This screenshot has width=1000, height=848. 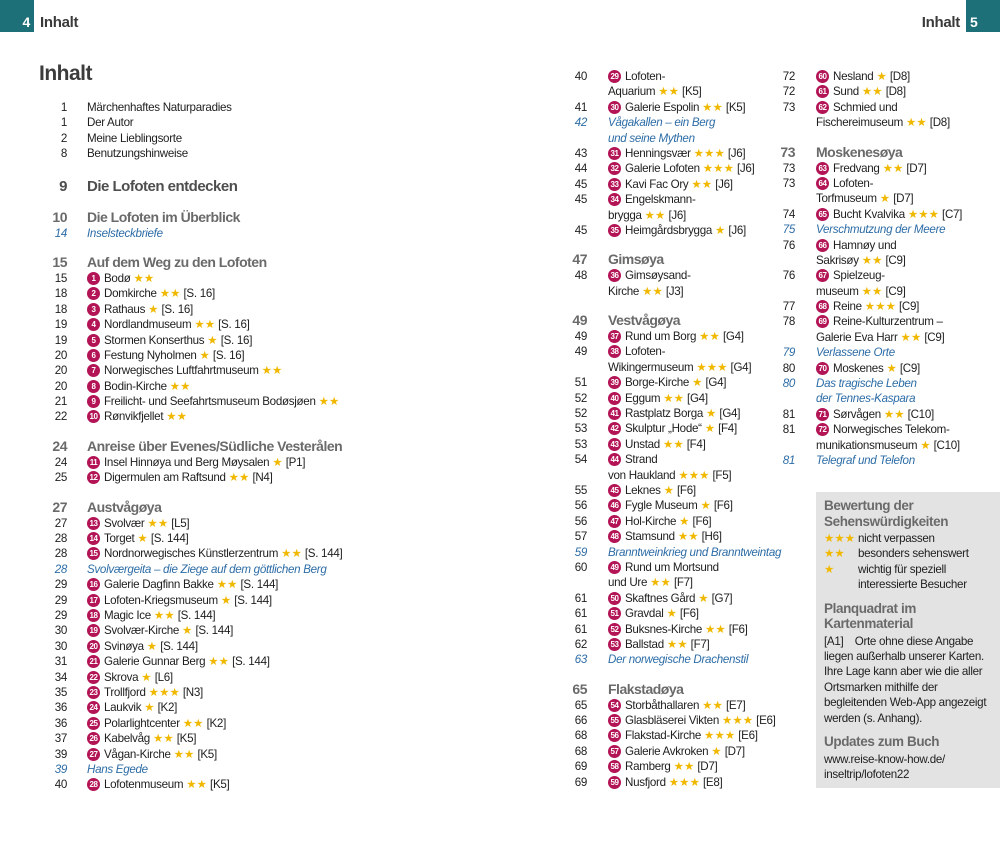 What do you see at coordinates (123, 708) in the screenshot?
I see `entry-text: Laukvik` at bounding box center [123, 708].